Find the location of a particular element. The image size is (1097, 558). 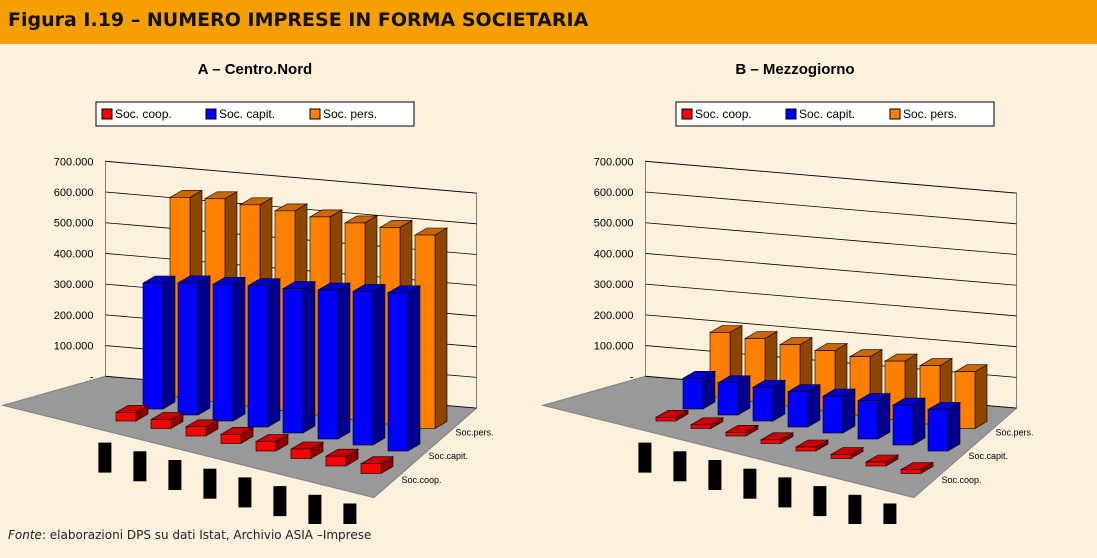

source-label: Fonte is located at coordinates (25, 535).